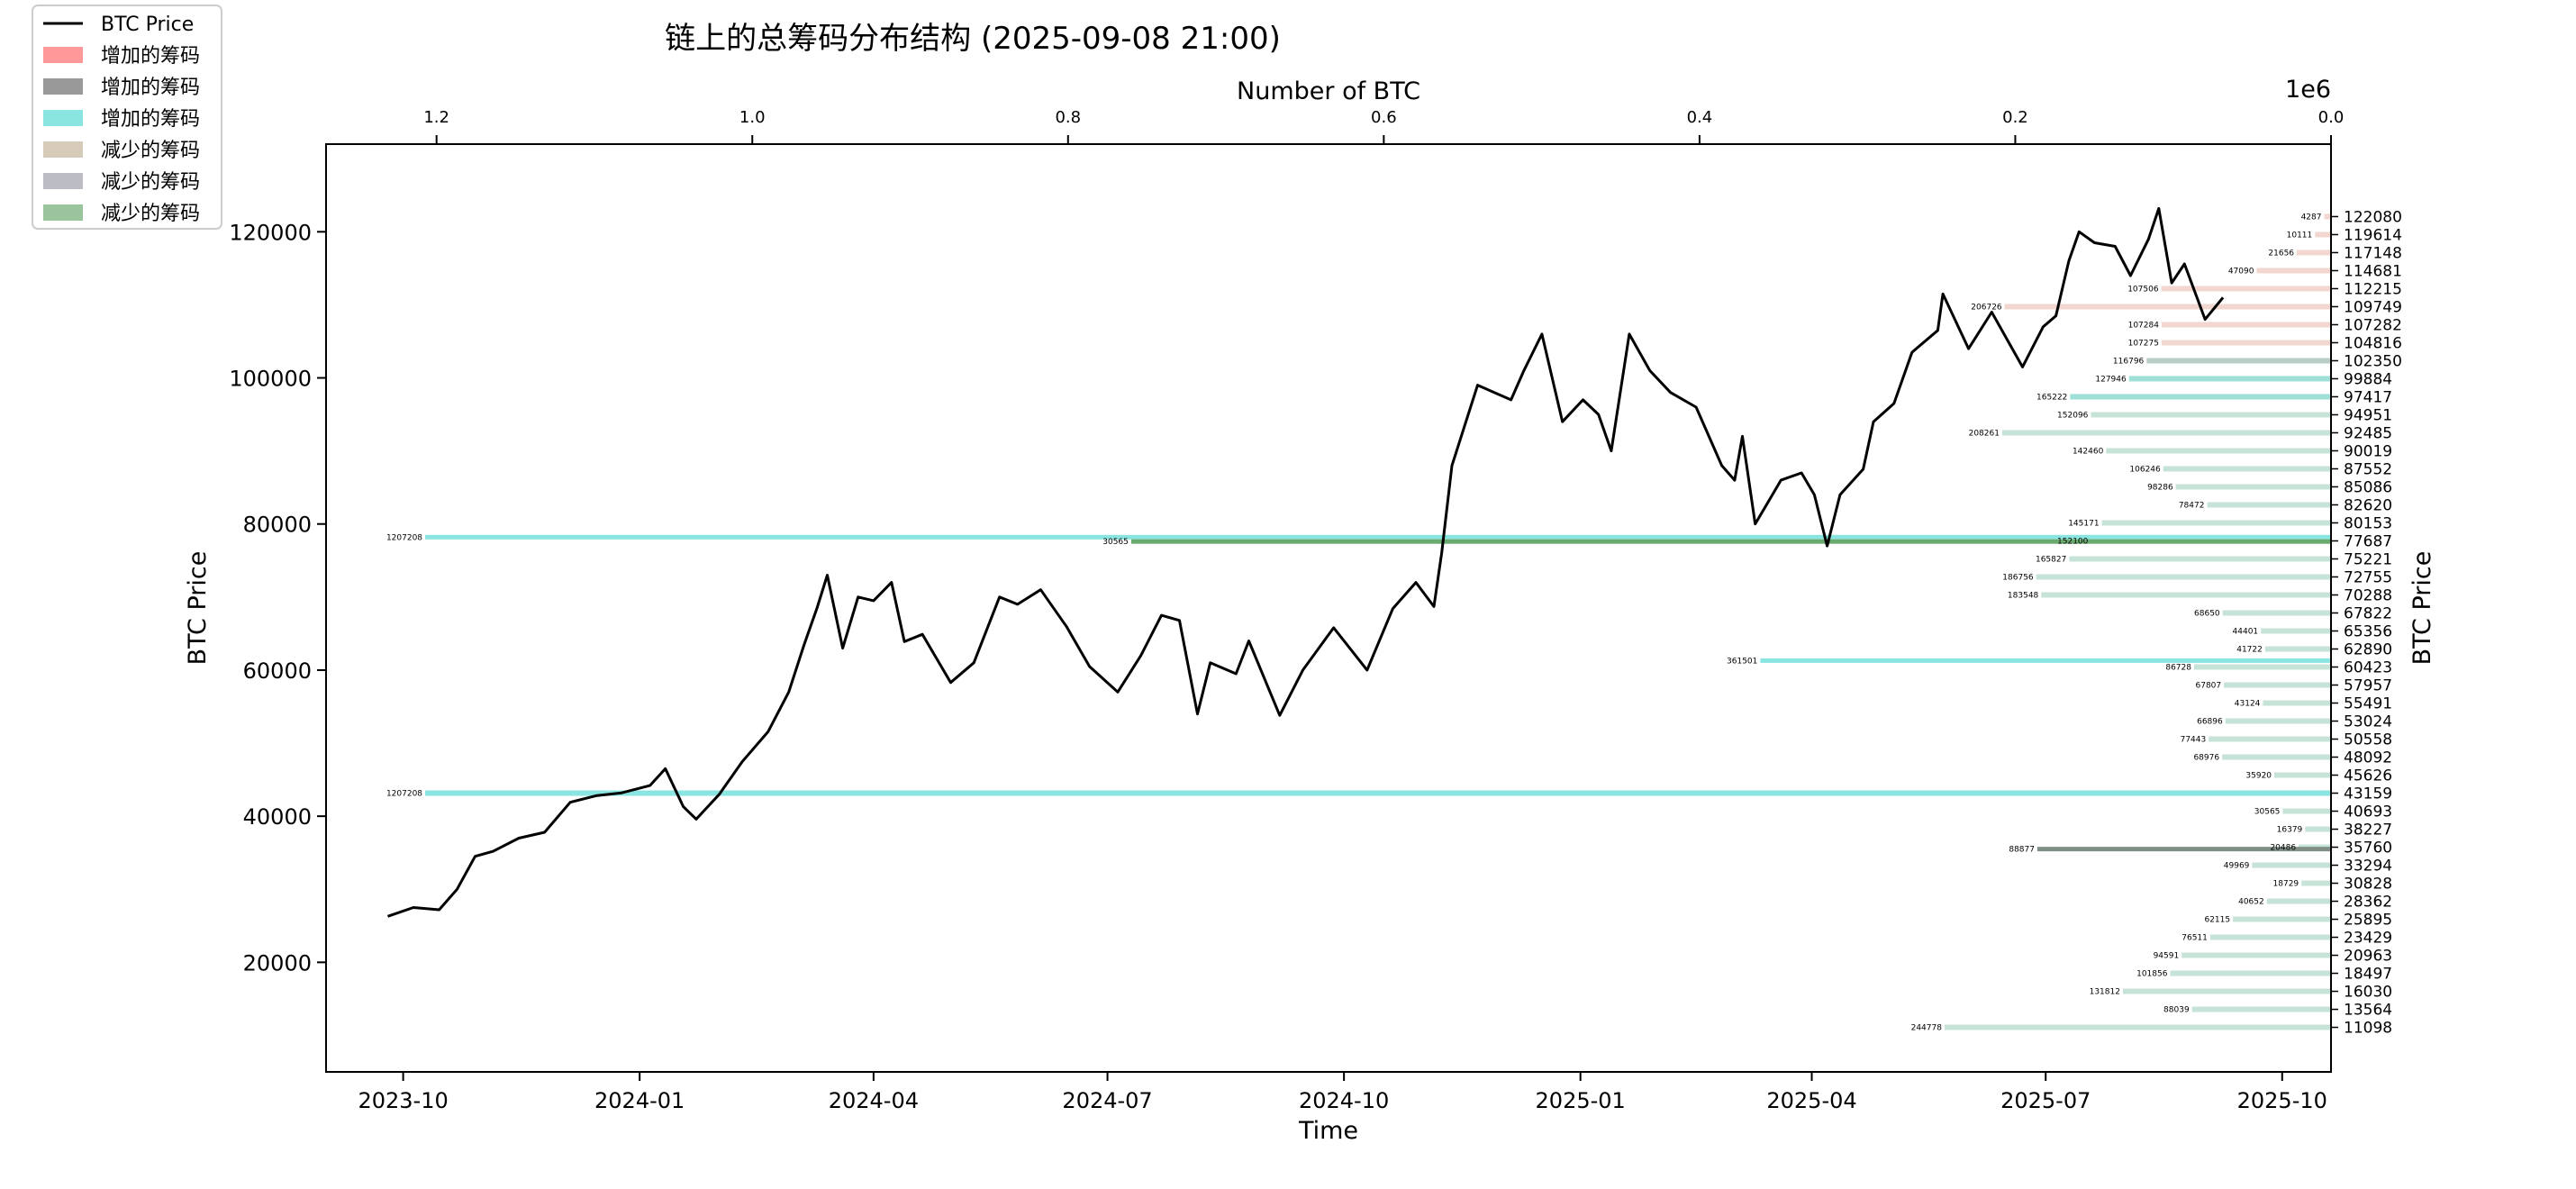 The width and height of the screenshot is (2576, 1189). Describe the element at coordinates (2368, 849) in the screenshot. I see `right-y-tick-label: 35760` at that location.